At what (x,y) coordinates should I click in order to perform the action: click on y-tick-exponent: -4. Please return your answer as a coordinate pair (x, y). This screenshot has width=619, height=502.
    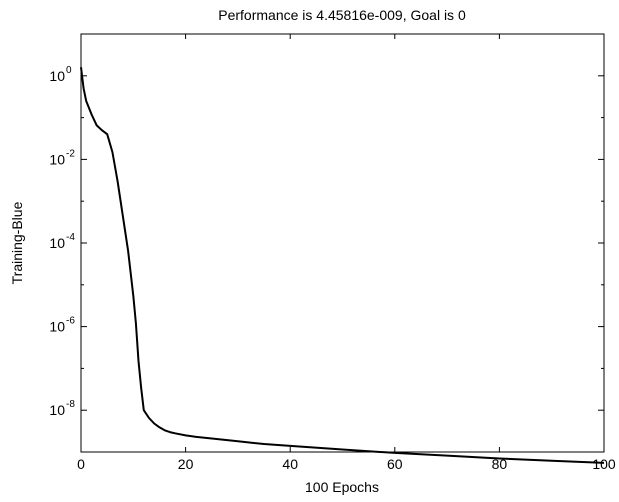
    Looking at the image, I should click on (70, 237).